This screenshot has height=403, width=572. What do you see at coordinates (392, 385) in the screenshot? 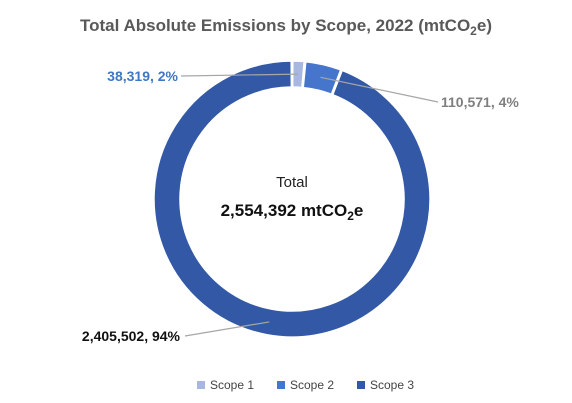
I see `legend-label: Scope 3` at bounding box center [392, 385].